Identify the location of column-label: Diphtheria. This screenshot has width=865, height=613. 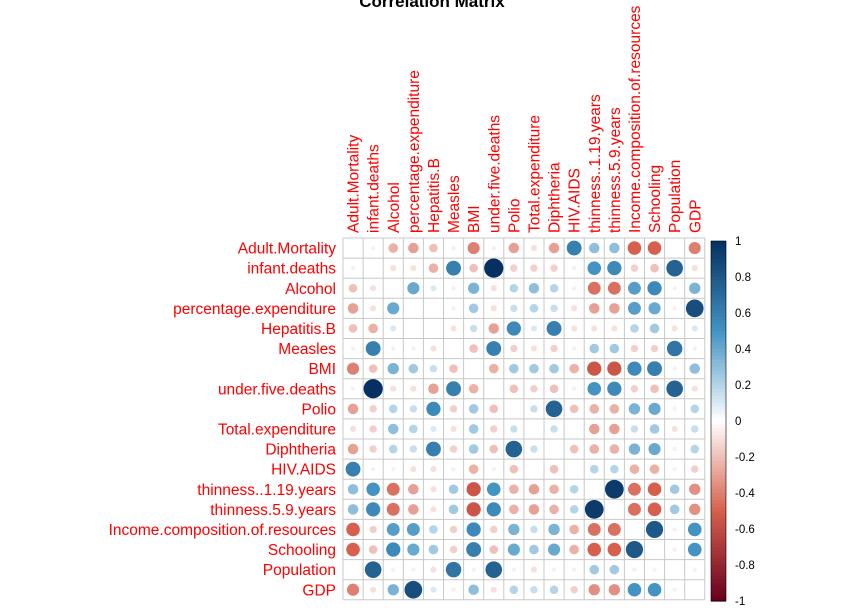
(555, 197).